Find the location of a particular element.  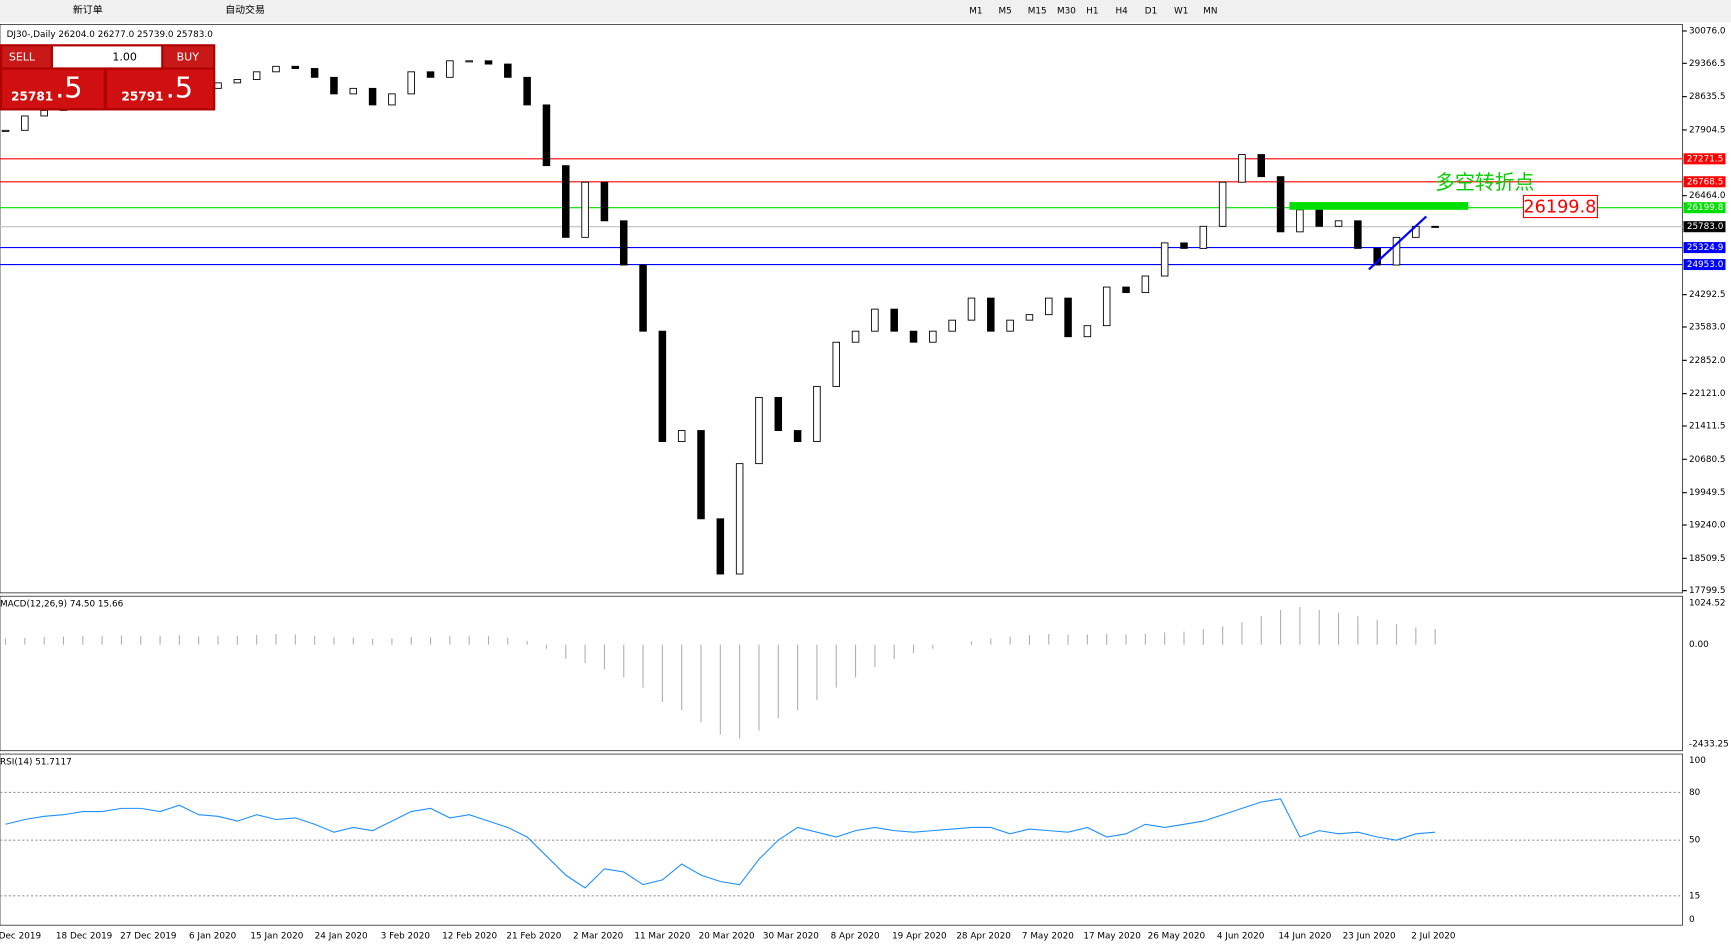

annotation: 多空转折点 is located at coordinates (1484, 182).